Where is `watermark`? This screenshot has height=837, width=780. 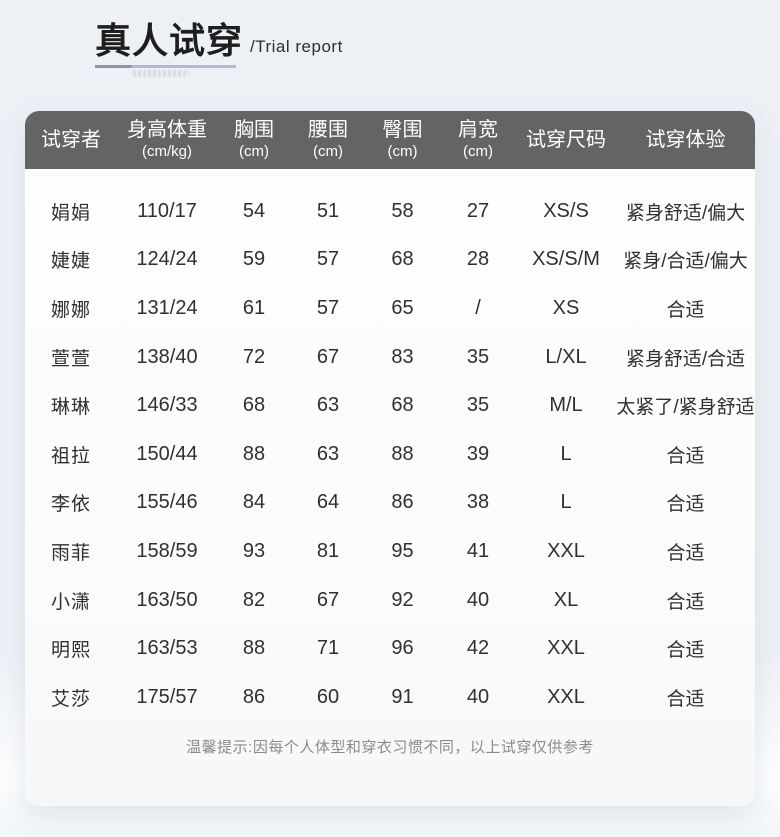
watermark is located at coordinates (161, 73).